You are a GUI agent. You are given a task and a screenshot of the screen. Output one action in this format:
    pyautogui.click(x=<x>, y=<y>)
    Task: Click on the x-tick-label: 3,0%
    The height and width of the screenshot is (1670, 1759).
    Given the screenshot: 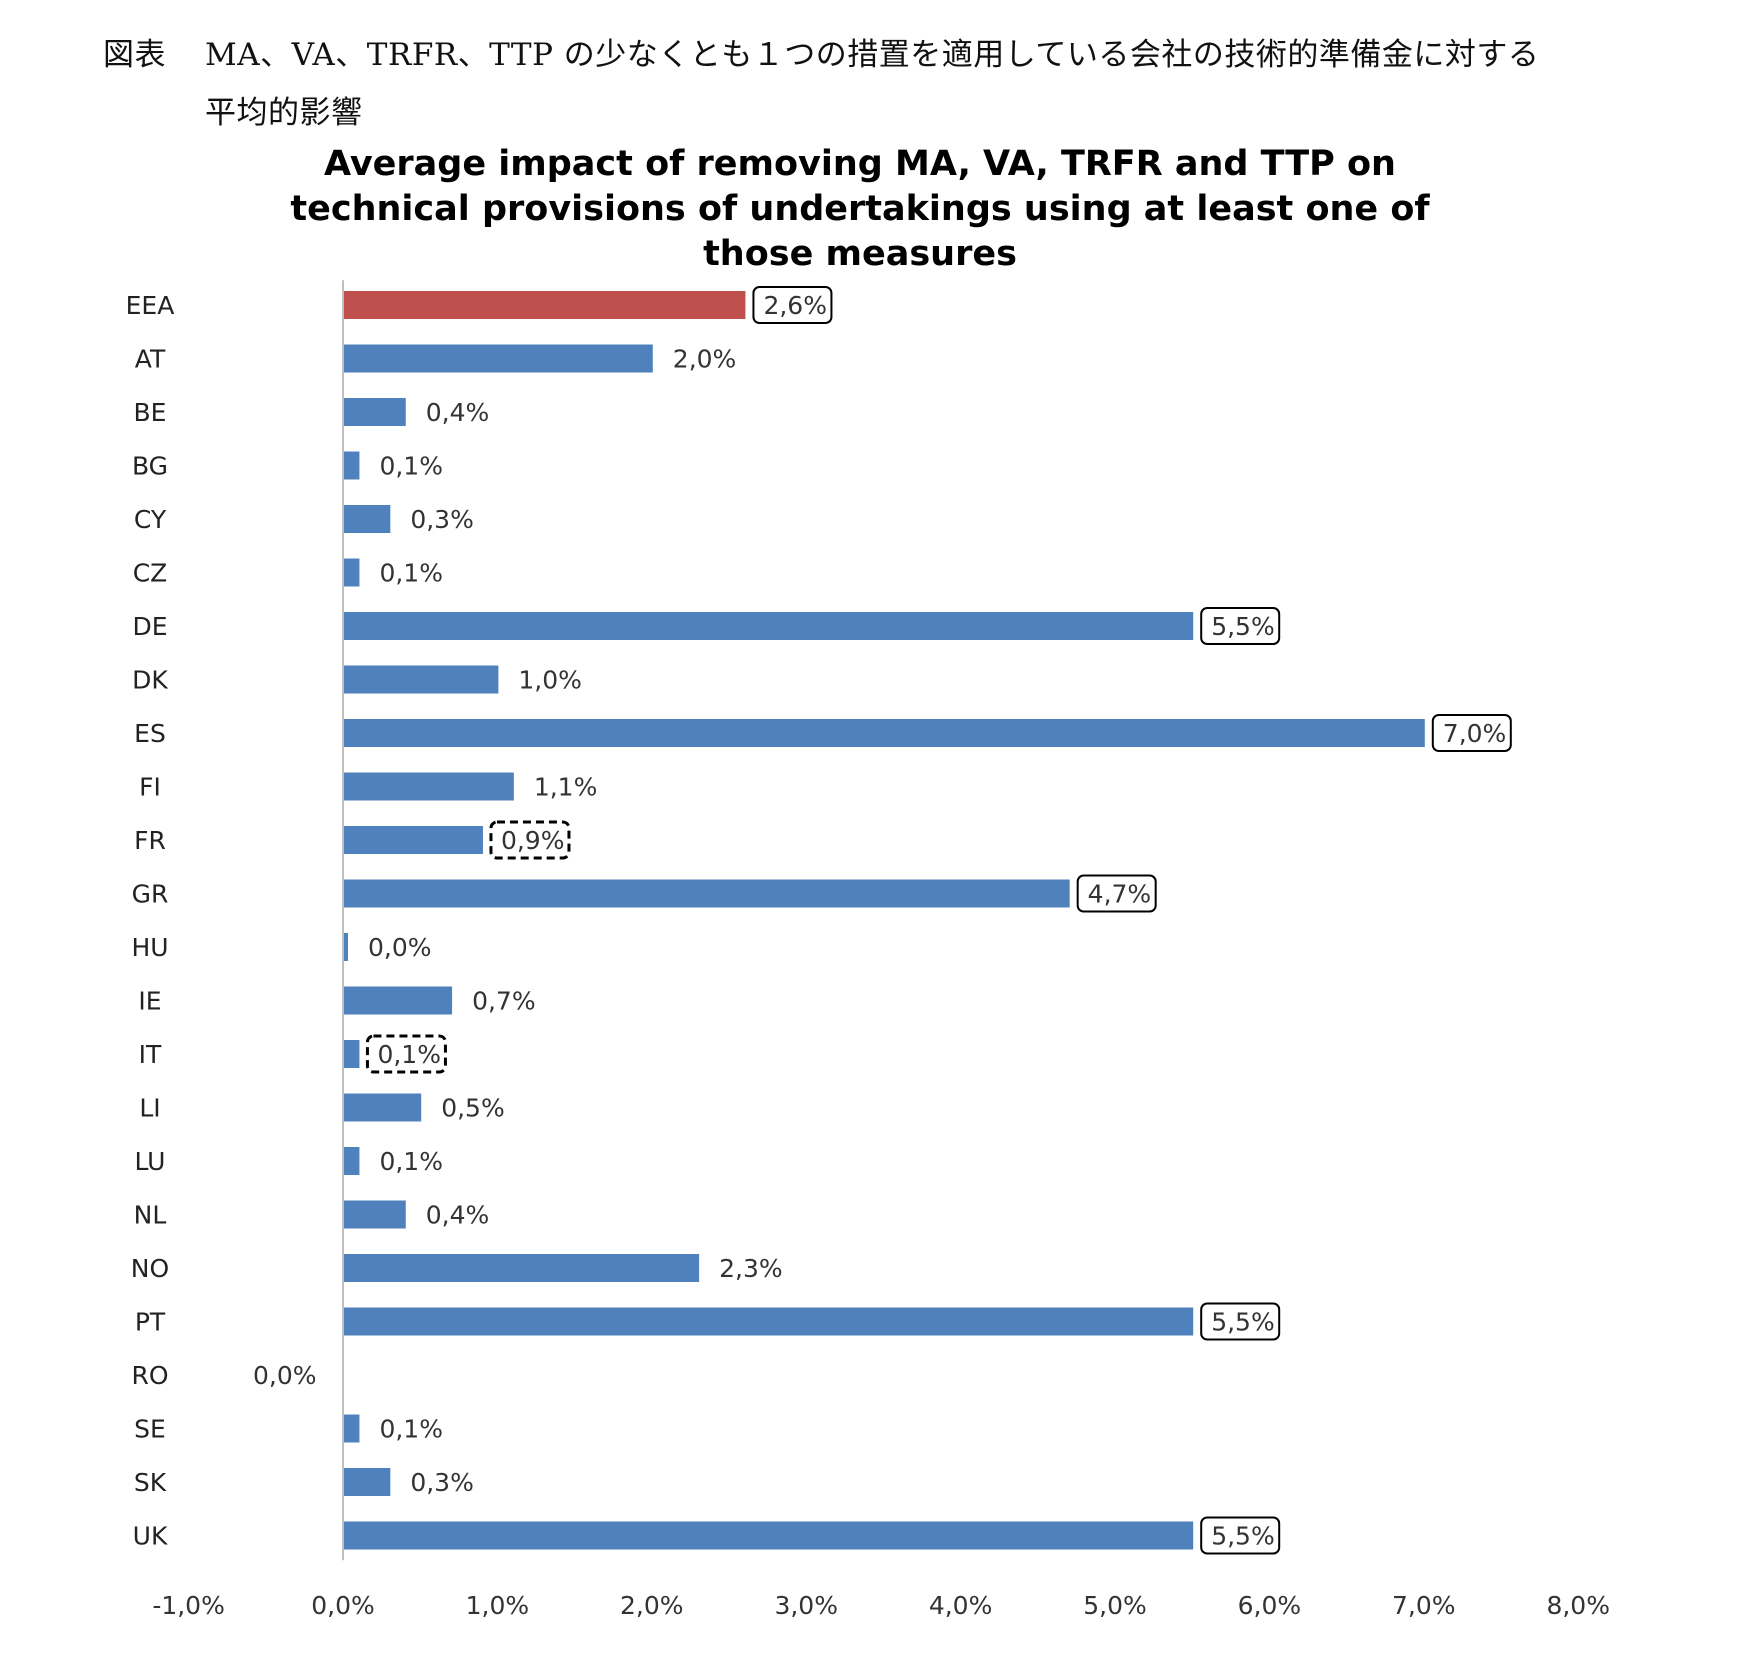 What is the action you would take?
    pyautogui.click(x=806, y=1605)
    